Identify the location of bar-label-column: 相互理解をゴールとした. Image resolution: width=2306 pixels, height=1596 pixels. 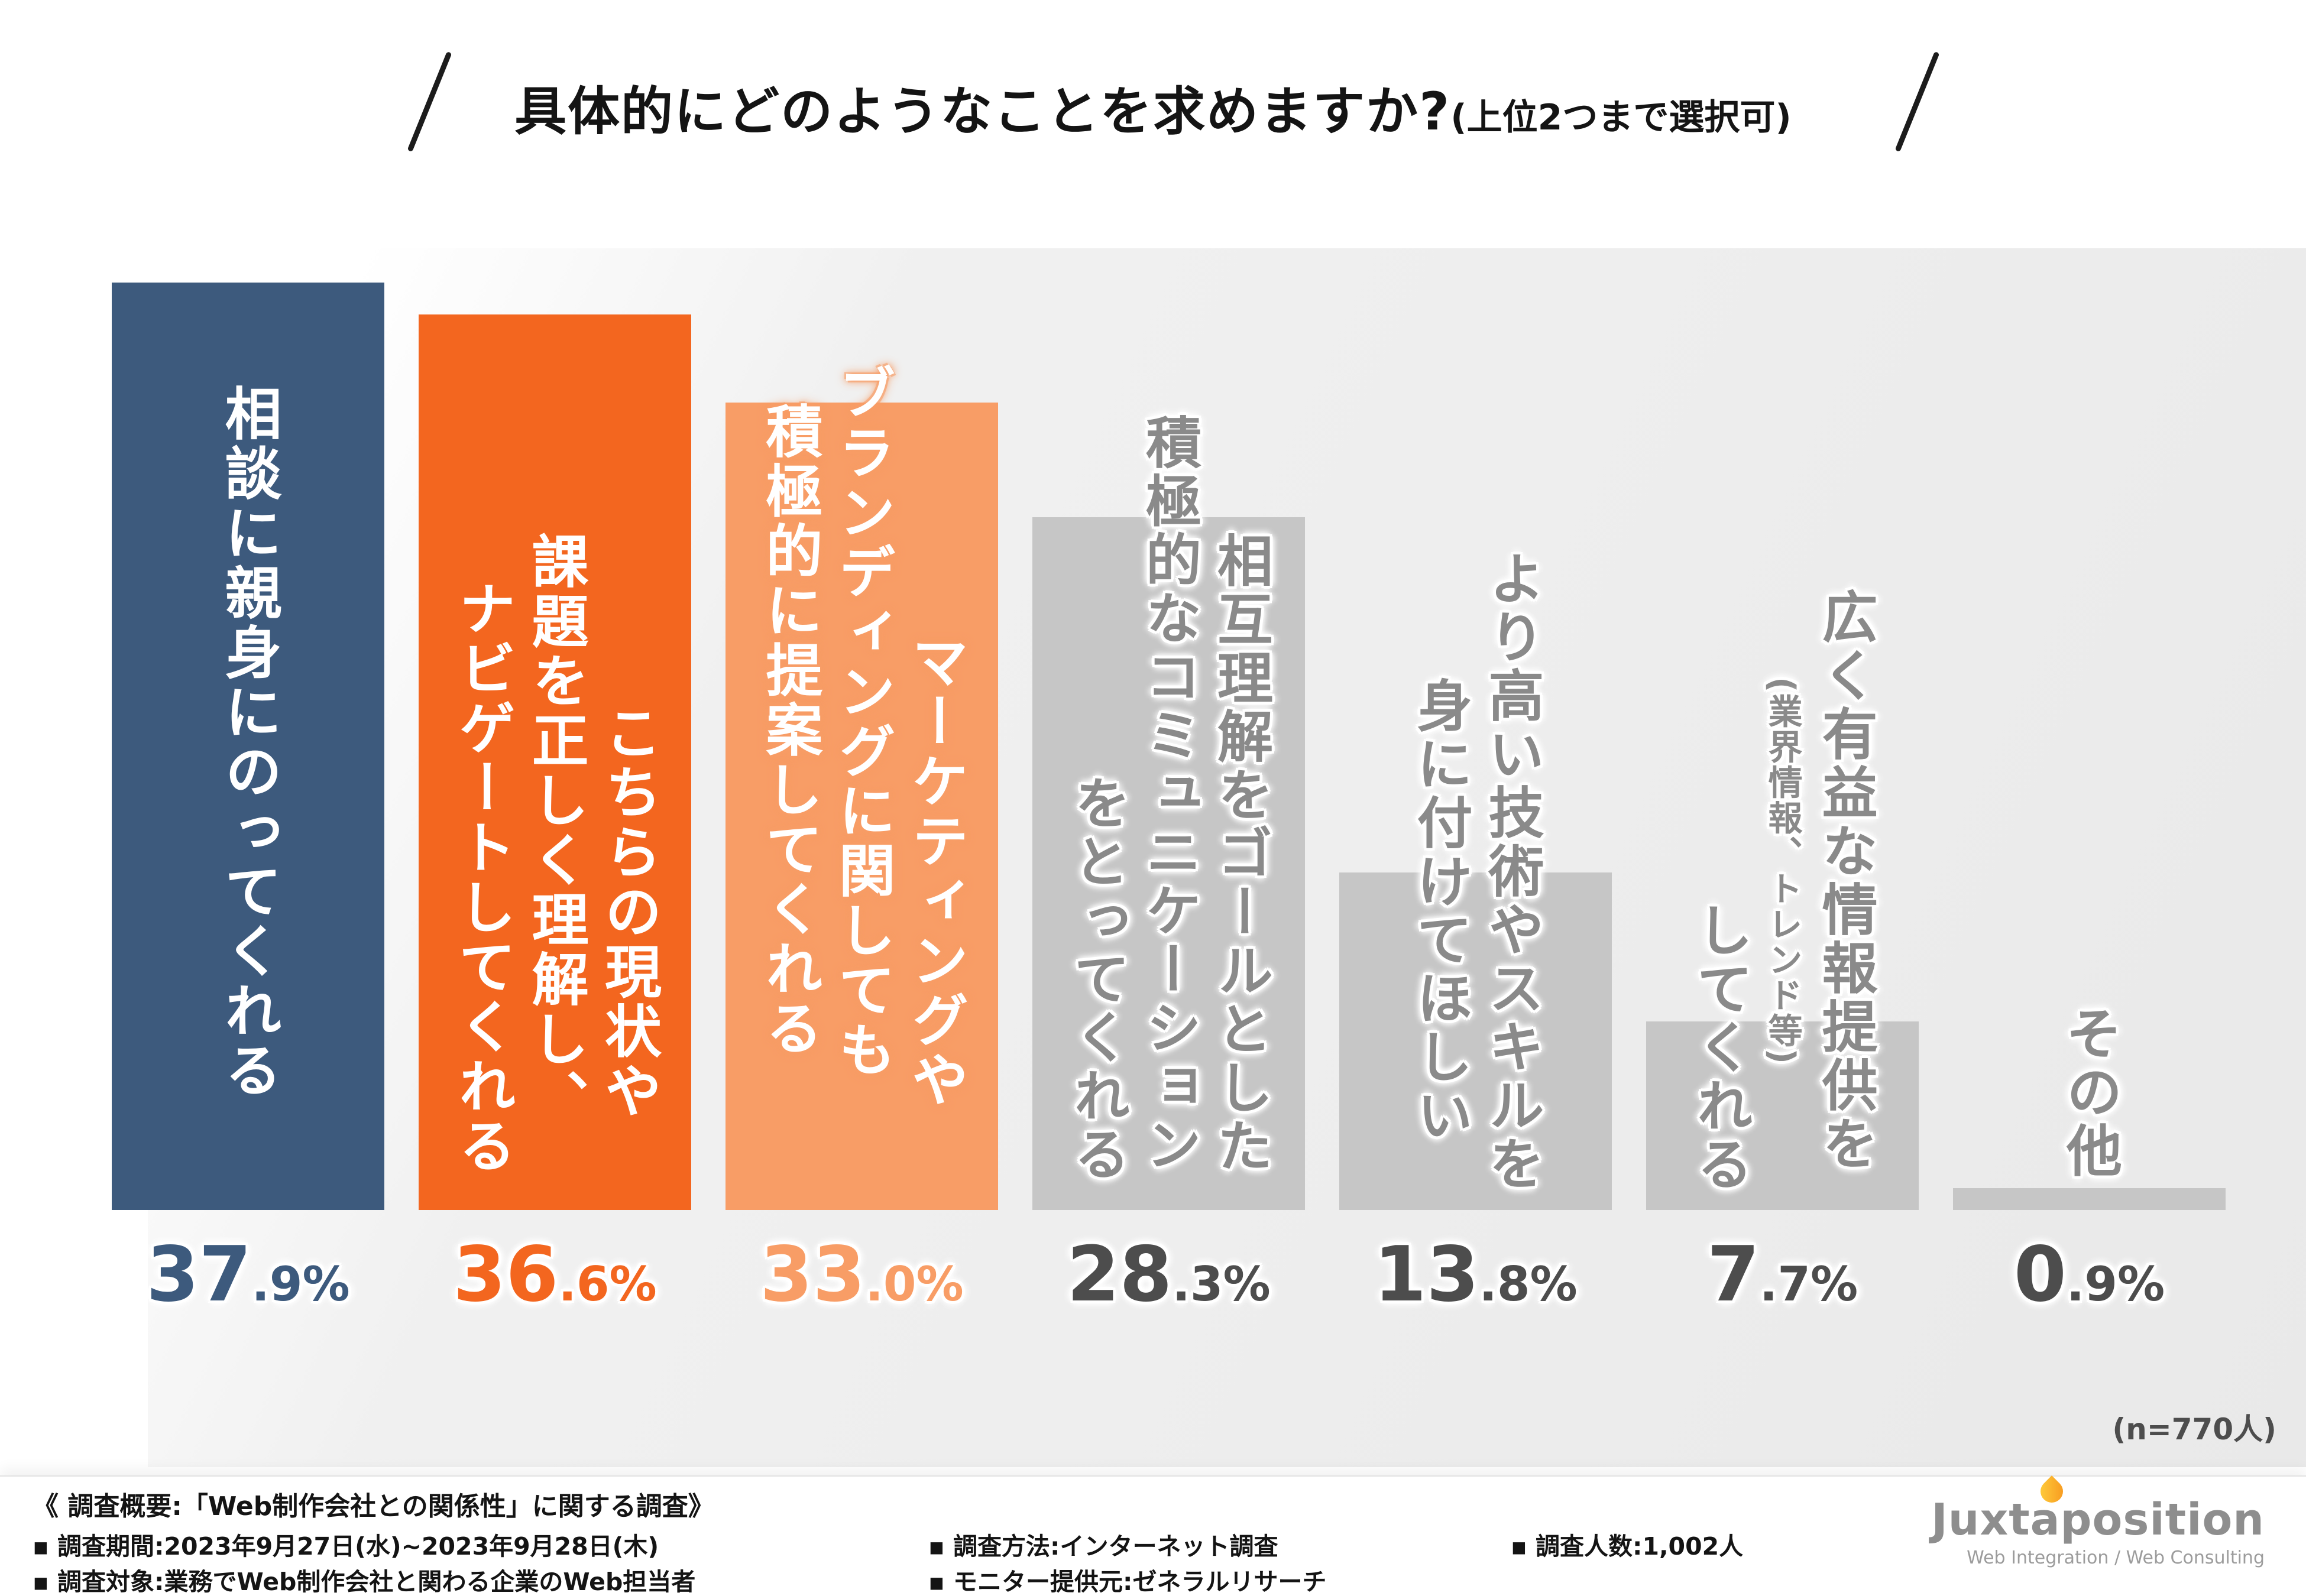
(1240, 854).